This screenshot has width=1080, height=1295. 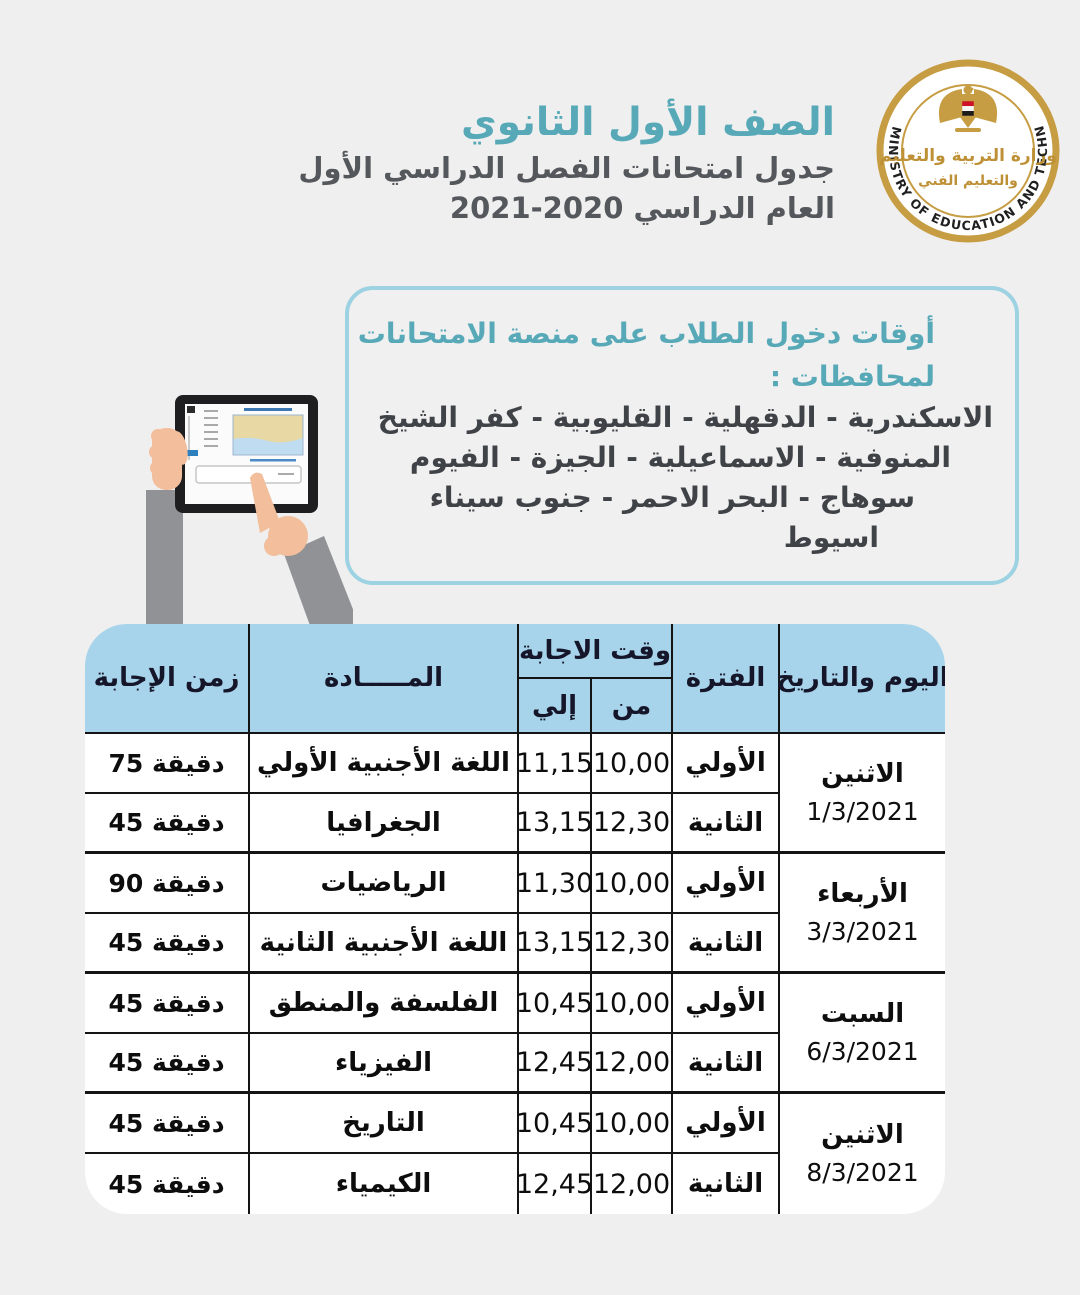 I want to click on seal-outer-ring, so click(x=968, y=151).